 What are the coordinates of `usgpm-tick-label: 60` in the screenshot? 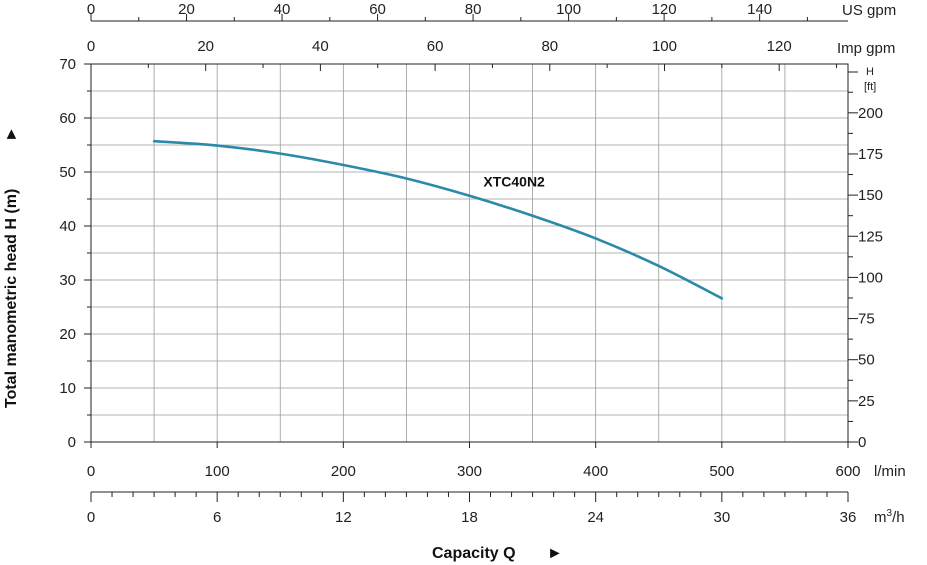 It's located at (377, 9).